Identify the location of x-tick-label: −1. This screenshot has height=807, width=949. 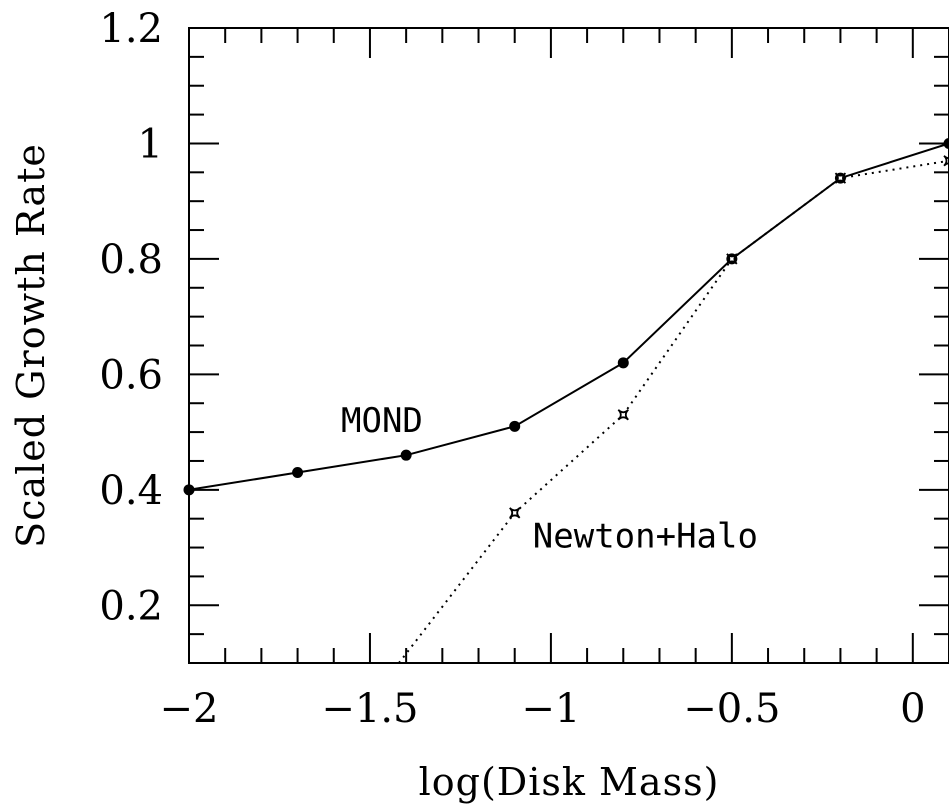
(550, 709).